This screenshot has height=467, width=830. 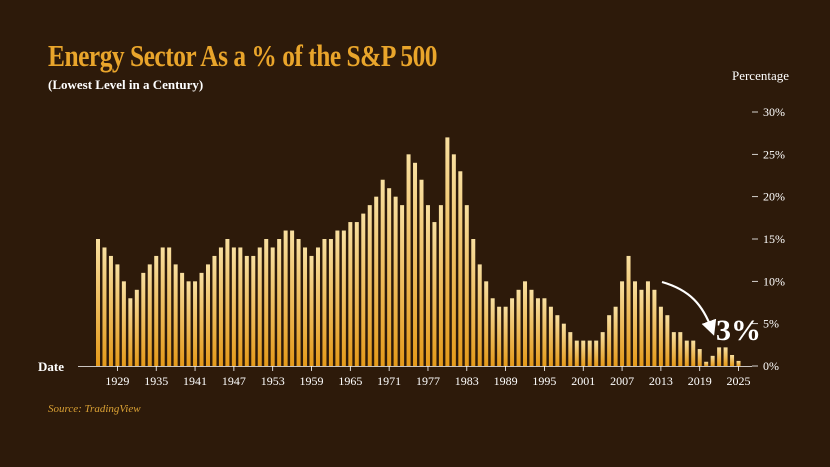 What do you see at coordinates (460, 268) in the screenshot?
I see `bar-1982` at bounding box center [460, 268].